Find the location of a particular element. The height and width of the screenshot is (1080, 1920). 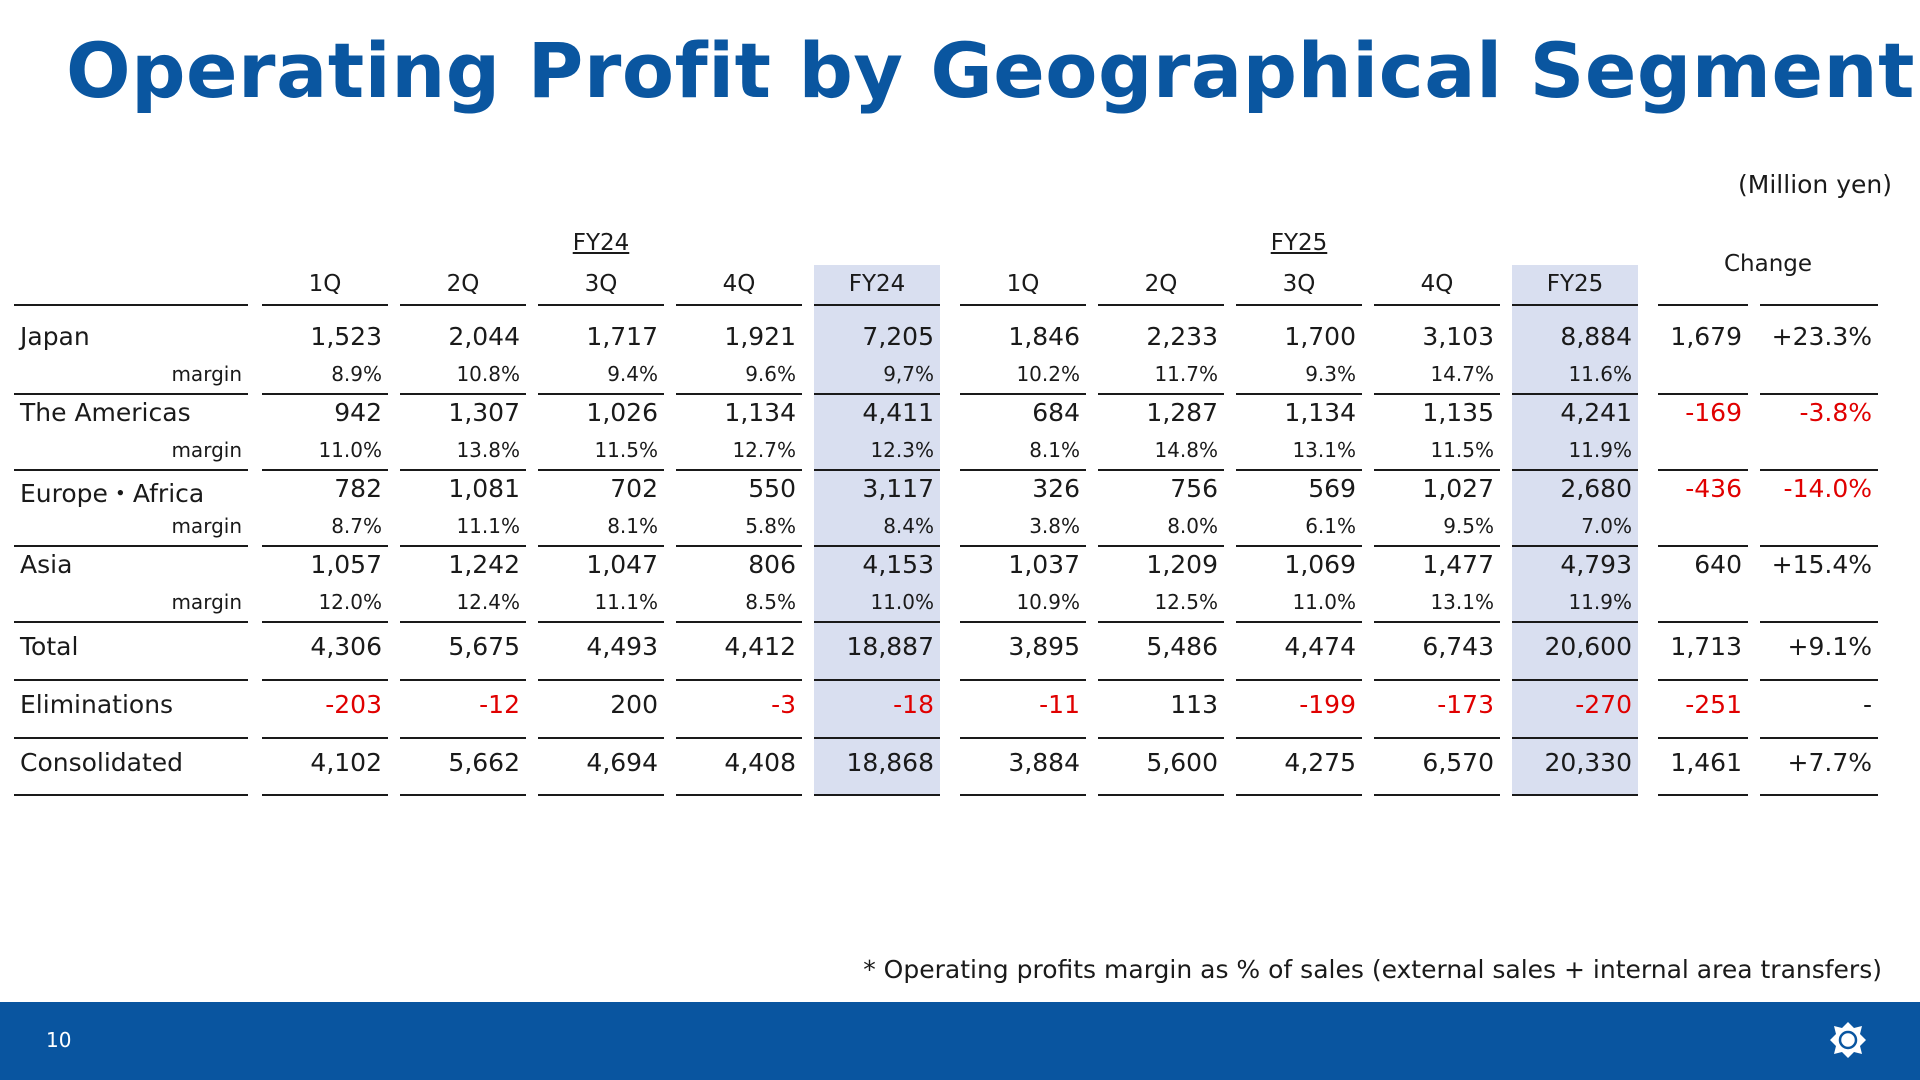

margin-cell: 8.7% is located at coordinates (356, 526).